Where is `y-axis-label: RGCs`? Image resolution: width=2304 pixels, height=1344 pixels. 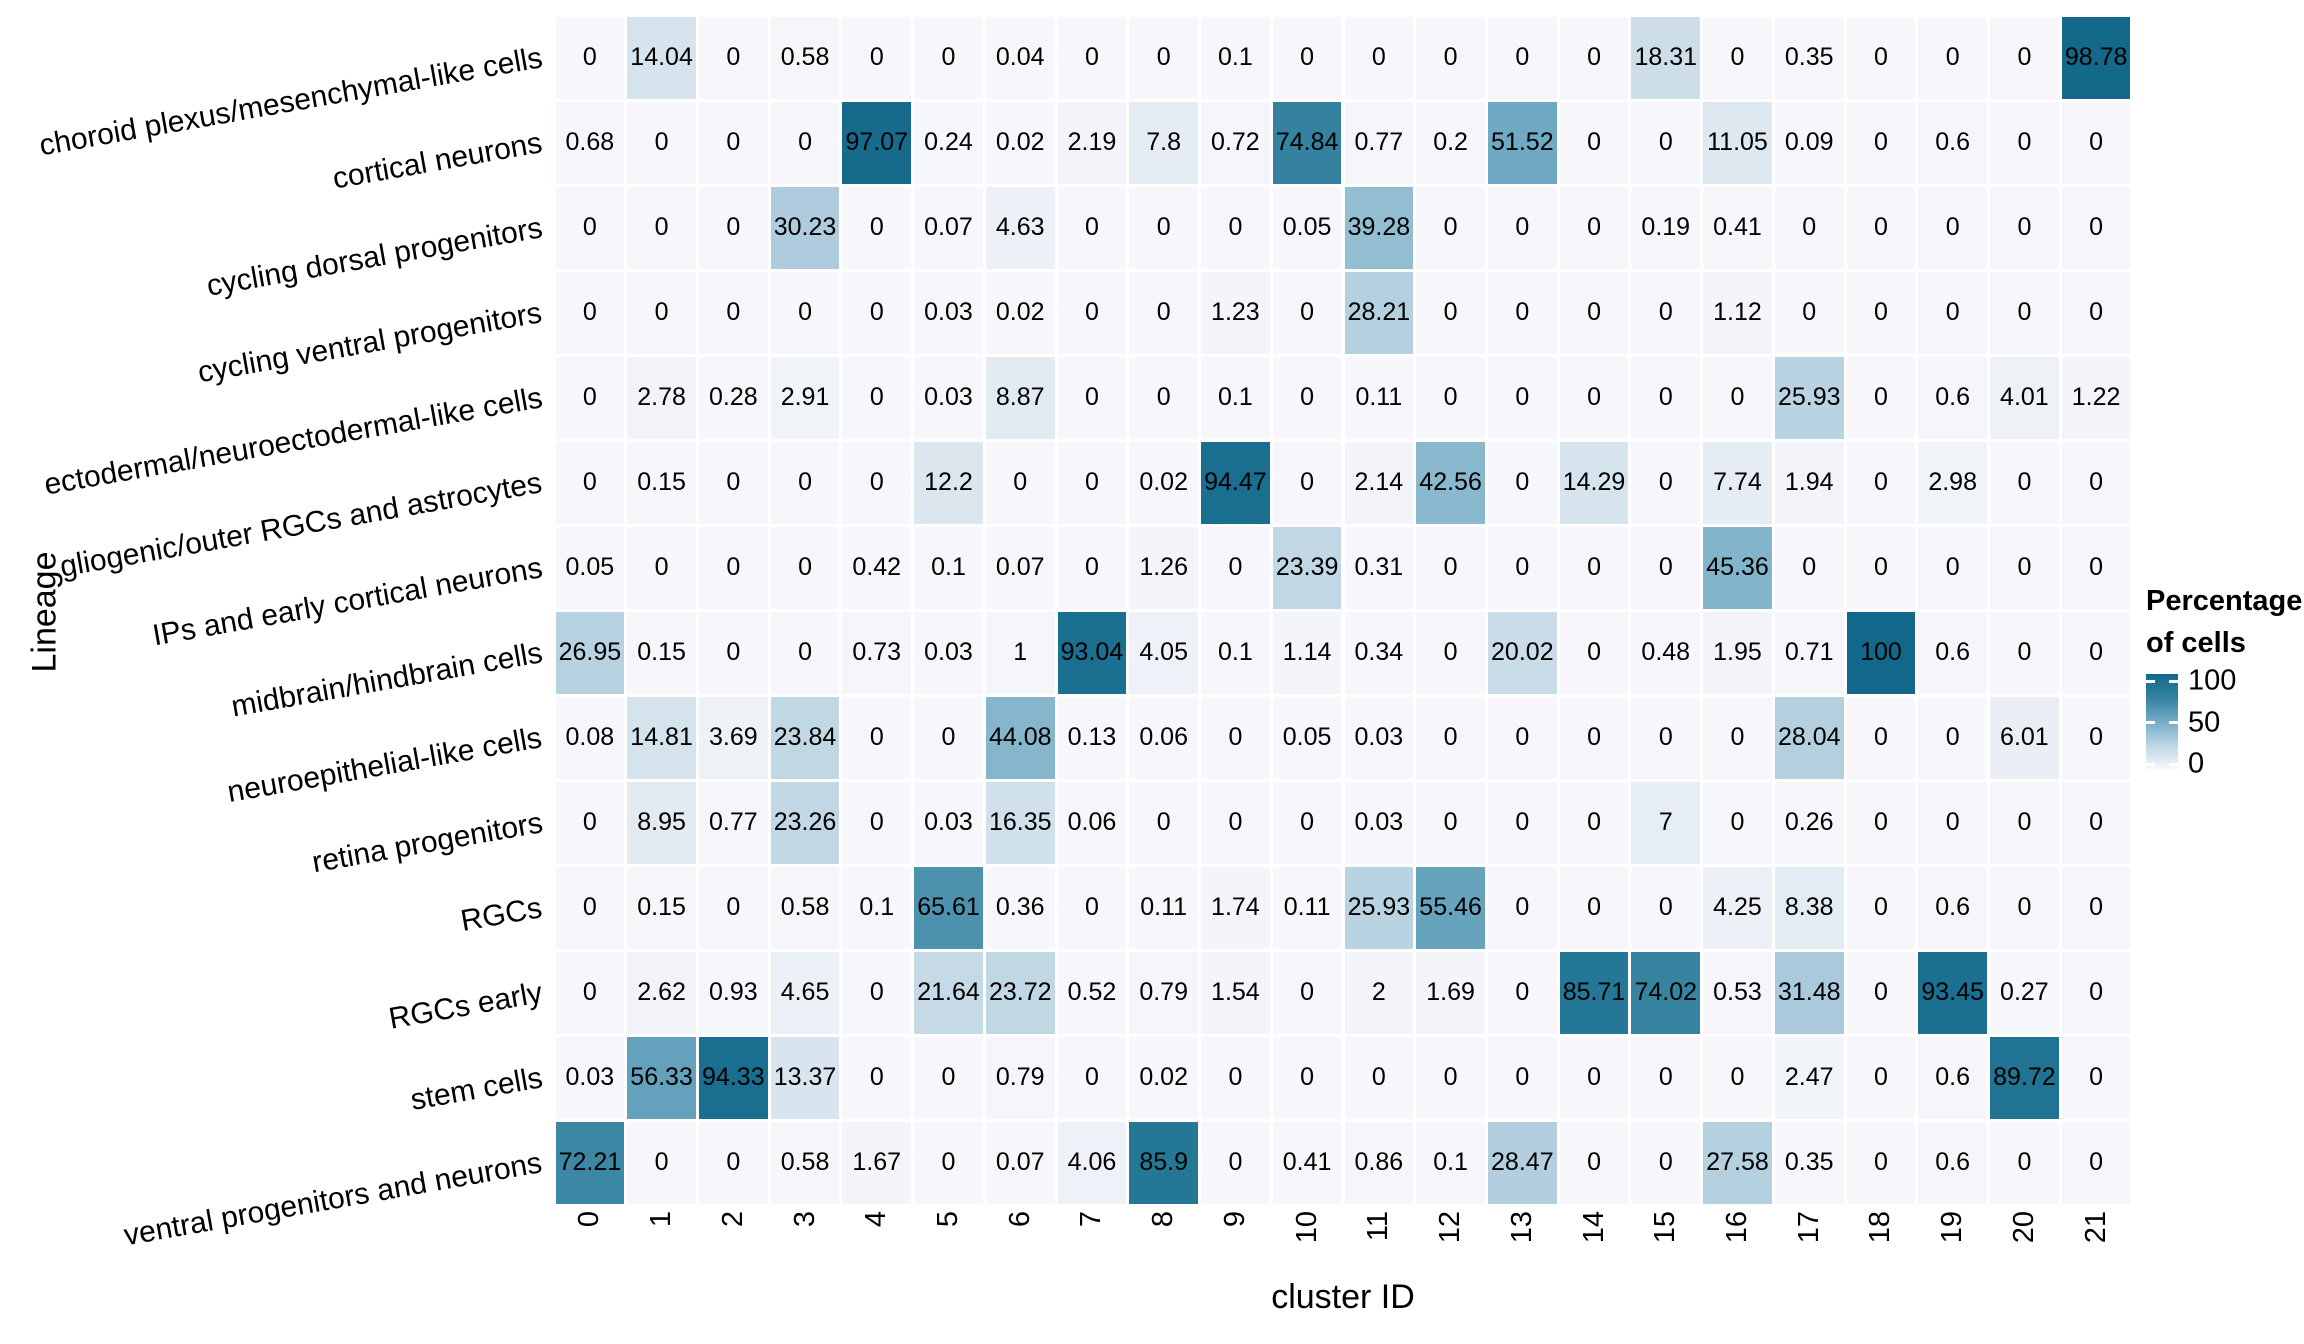 y-axis-label: RGCs is located at coordinates (501, 914).